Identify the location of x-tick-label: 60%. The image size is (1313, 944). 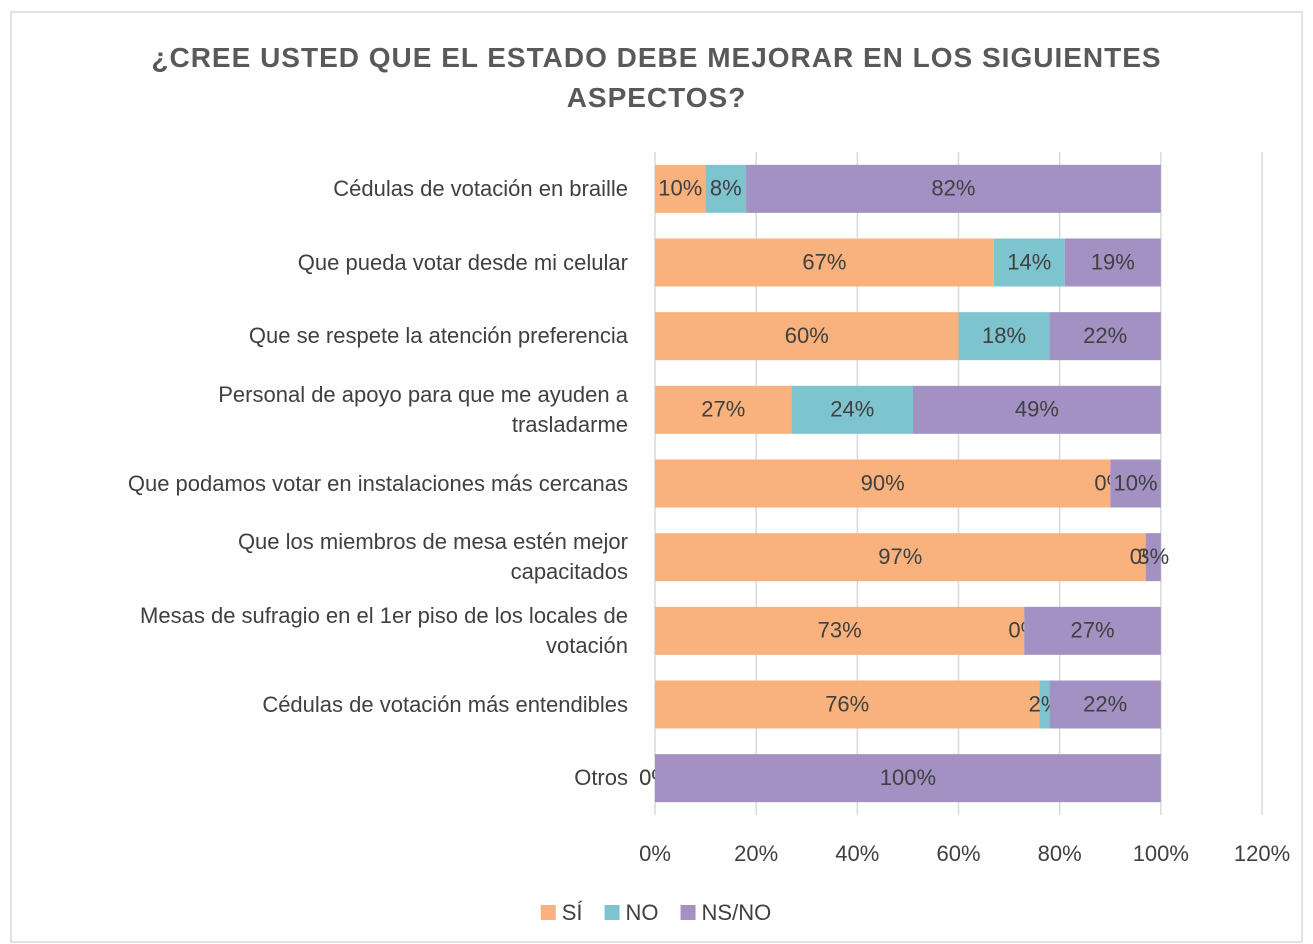
(958, 853).